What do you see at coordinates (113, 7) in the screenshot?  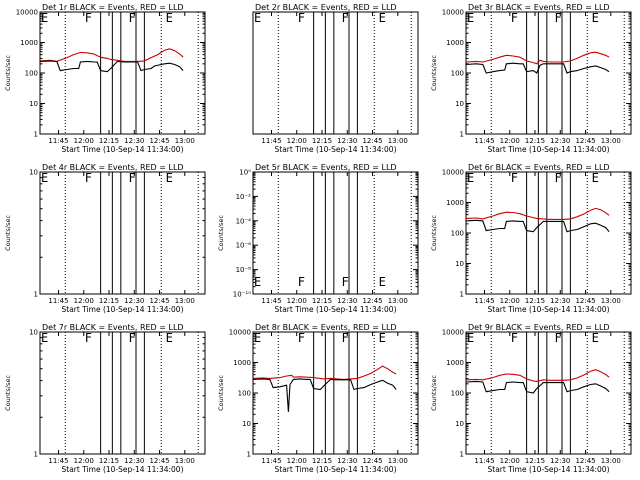 I see `panel-title: Det 1r BLACK = Events, RED = LLD` at bounding box center [113, 7].